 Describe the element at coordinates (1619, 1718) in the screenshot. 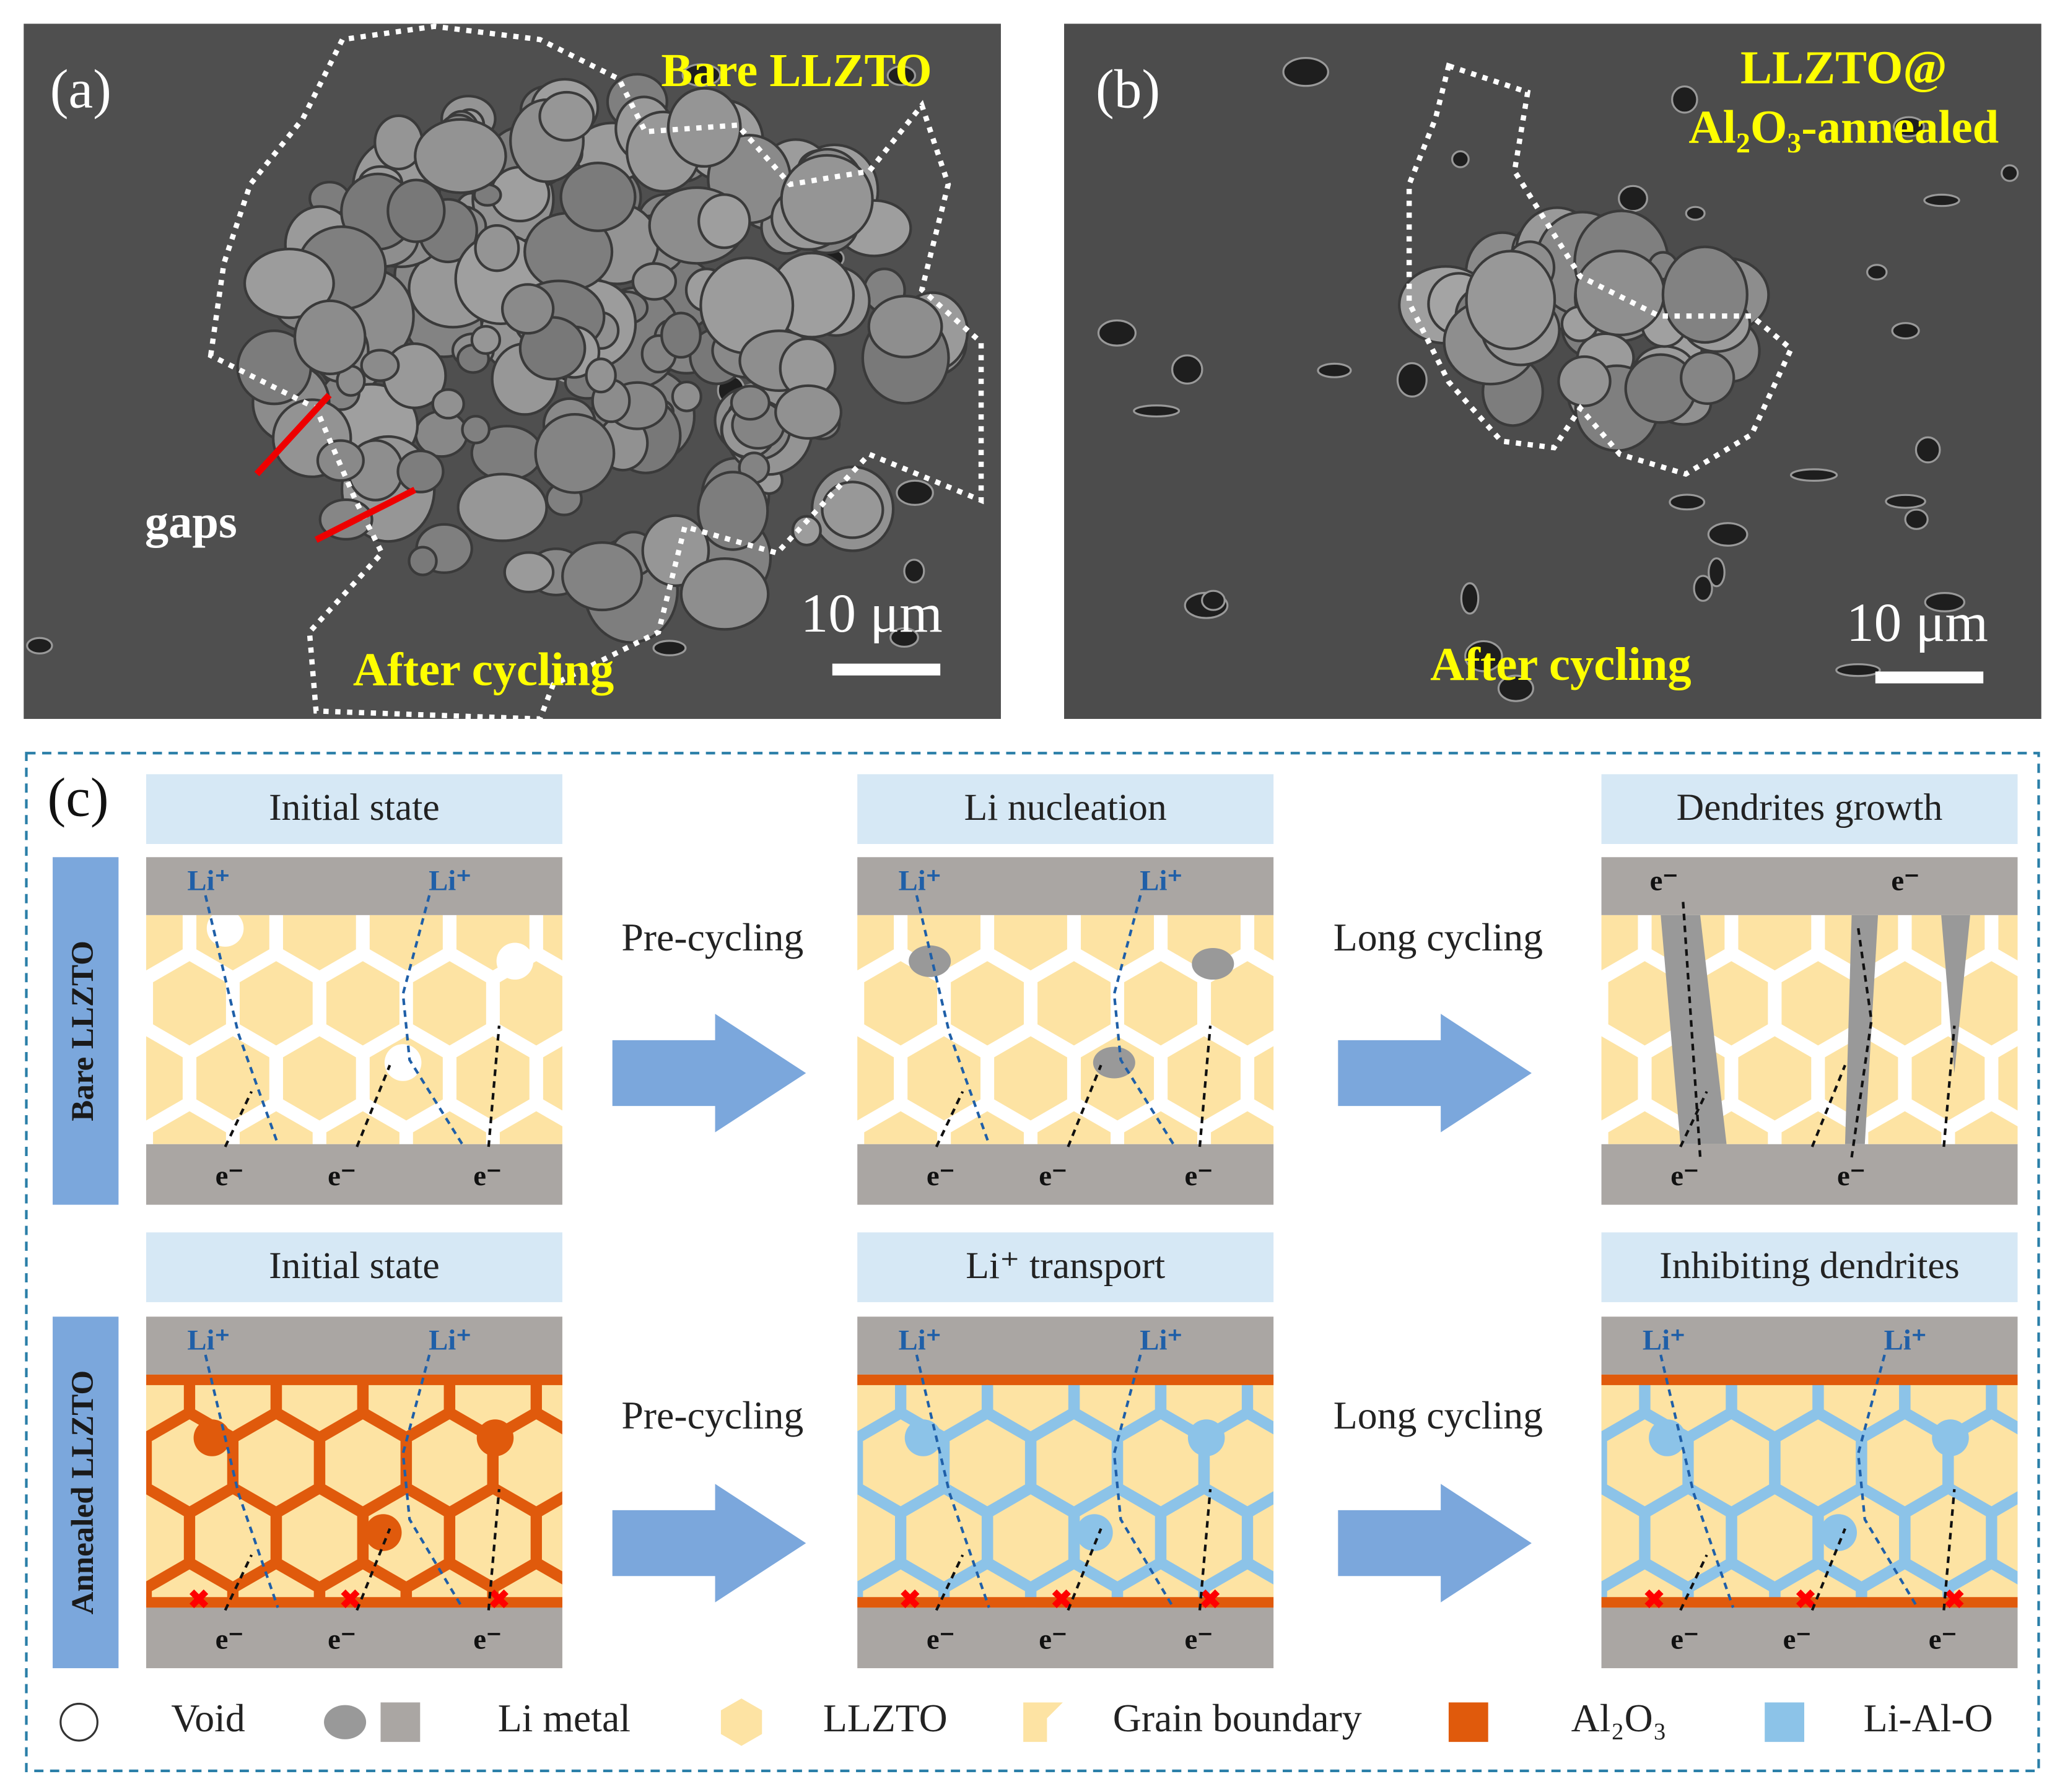

I see `legend-label: Al₂O₃` at that location.